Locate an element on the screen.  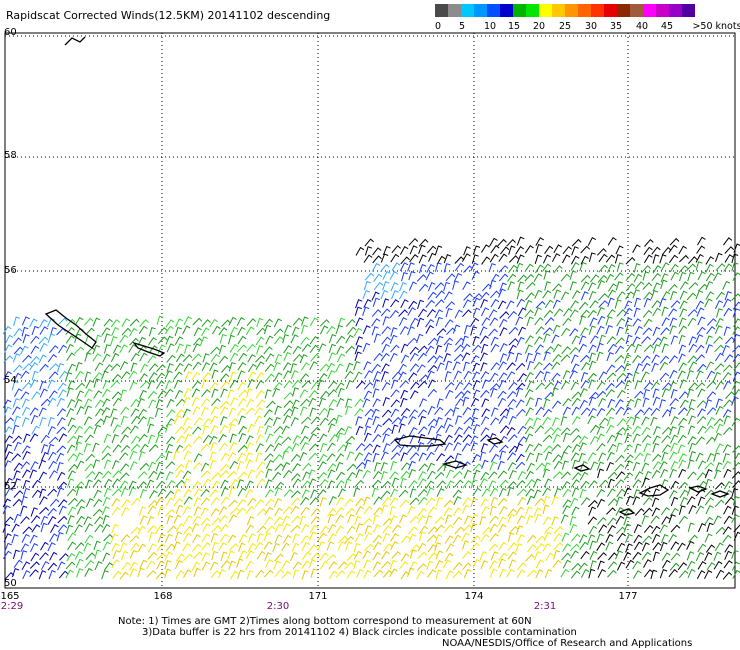
lon-label: 177 is located at coordinates (628, 596).